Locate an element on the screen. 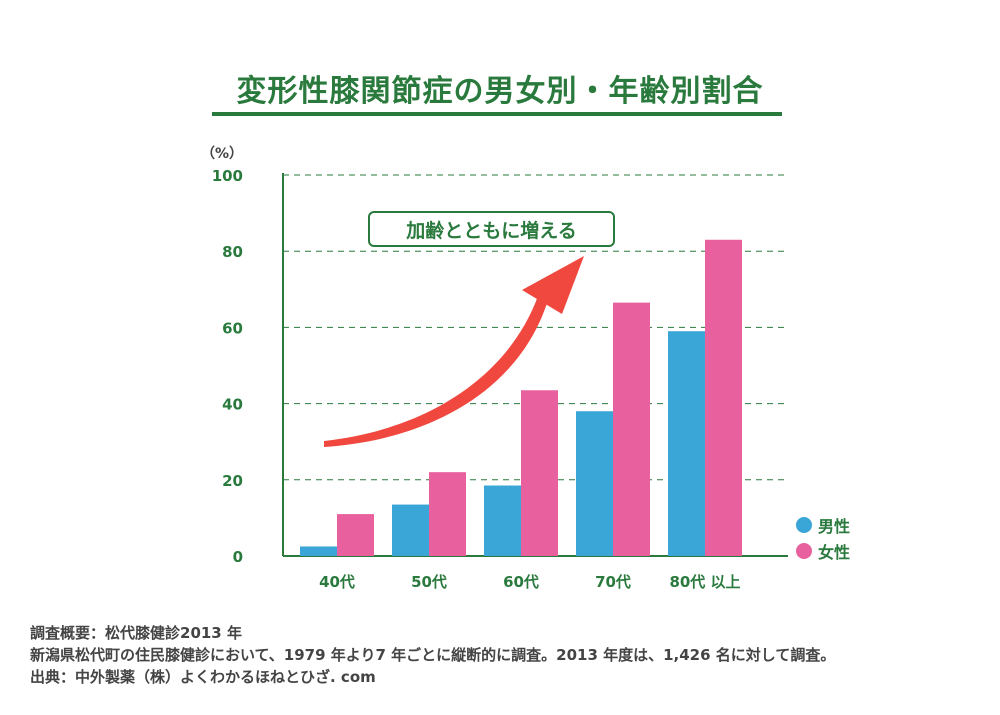 The height and width of the screenshot is (715, 1000). chart-title: 変形性膝関節症の男女別・年齢別割合 is located at coordinates (500, 91).